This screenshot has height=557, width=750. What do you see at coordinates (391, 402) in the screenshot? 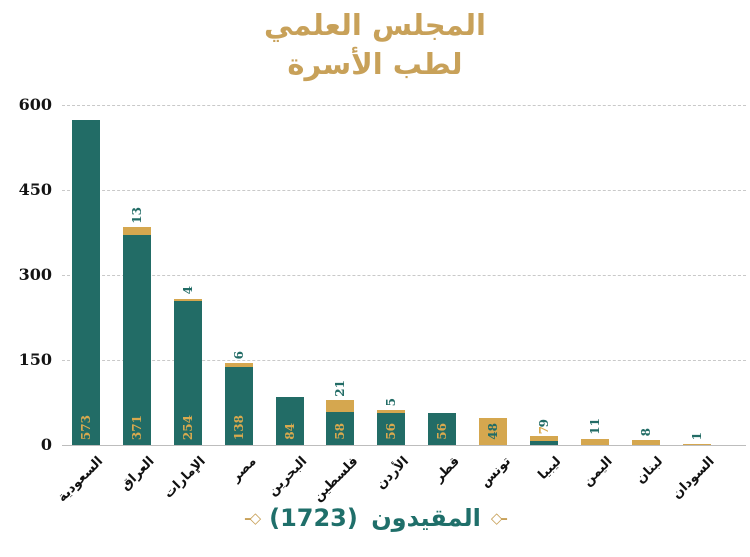
I see `bar-value-label-top: 5` at bounding box center [391, 402].